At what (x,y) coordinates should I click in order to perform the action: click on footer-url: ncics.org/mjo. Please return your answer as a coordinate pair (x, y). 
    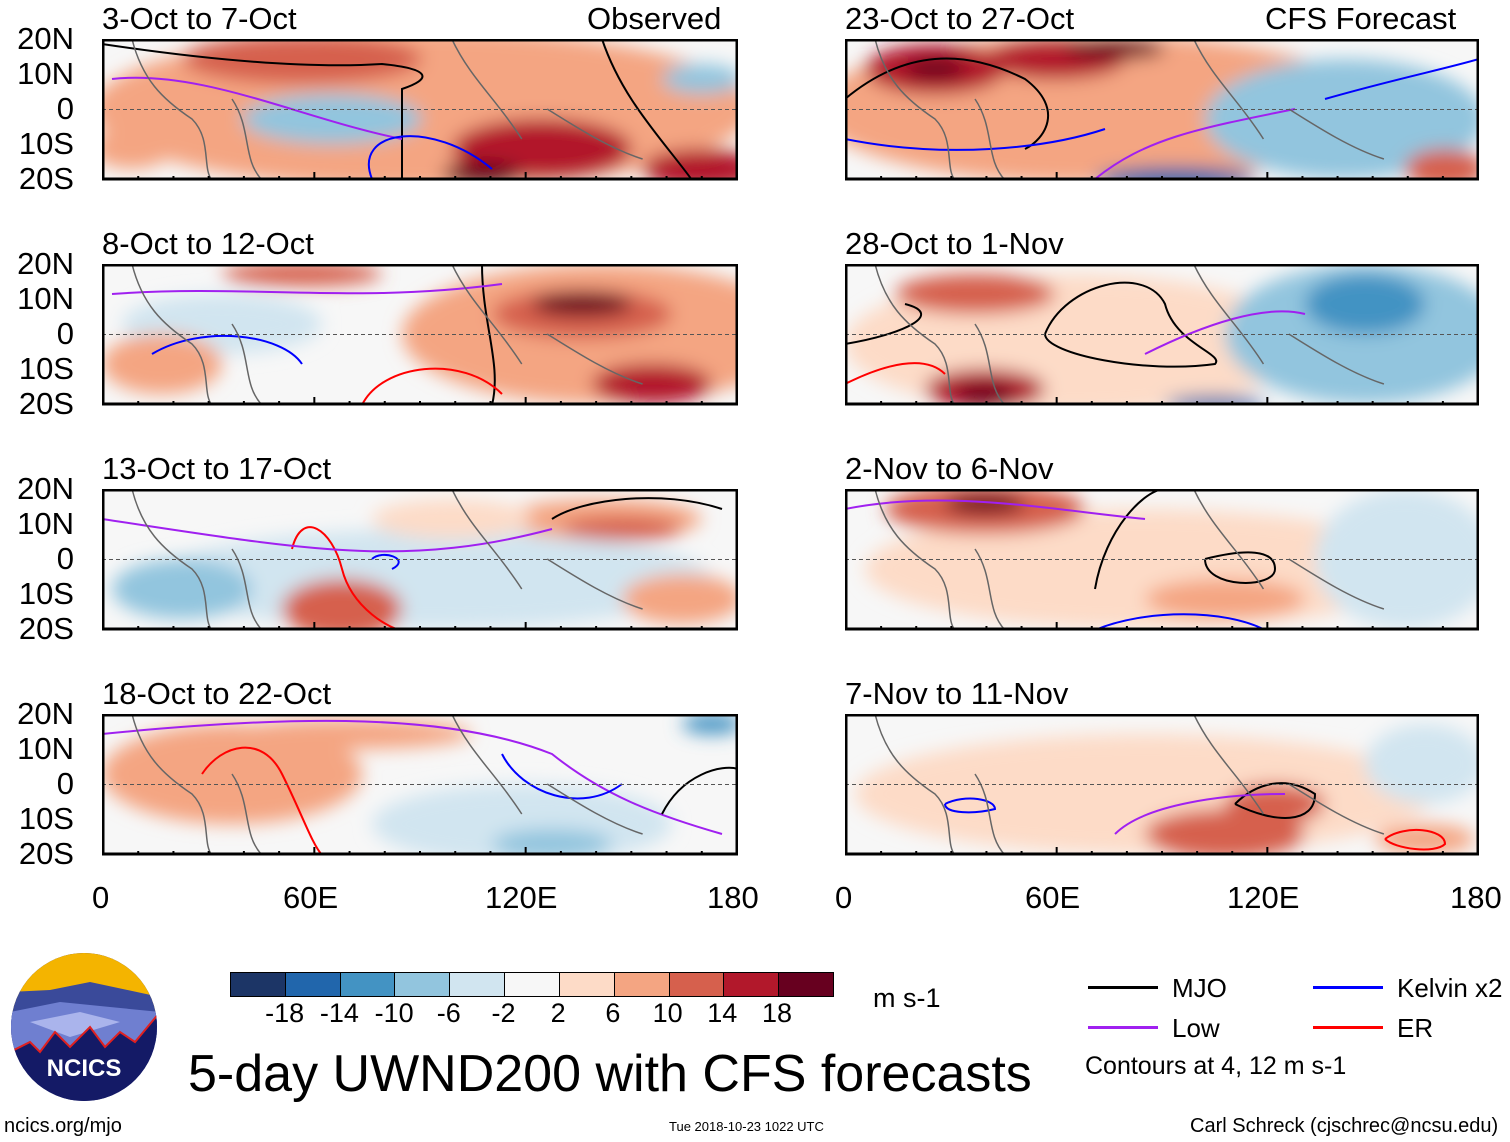
    Looking at the image, I should click on (63, 1126).